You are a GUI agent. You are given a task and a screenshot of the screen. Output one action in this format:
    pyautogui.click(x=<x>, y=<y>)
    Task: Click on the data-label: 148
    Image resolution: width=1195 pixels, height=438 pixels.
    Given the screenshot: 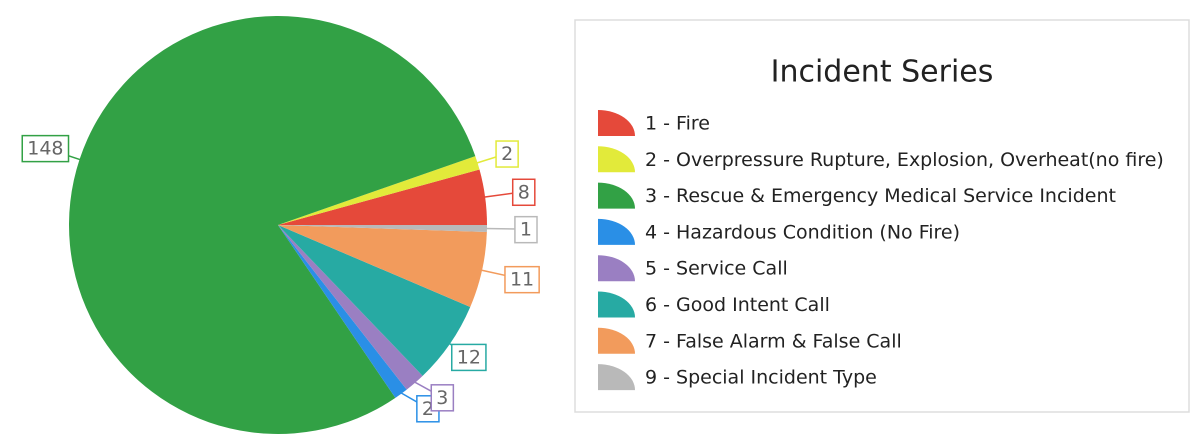 What is the action you would take?
    pyautogui.click(x=45, y=149)
    